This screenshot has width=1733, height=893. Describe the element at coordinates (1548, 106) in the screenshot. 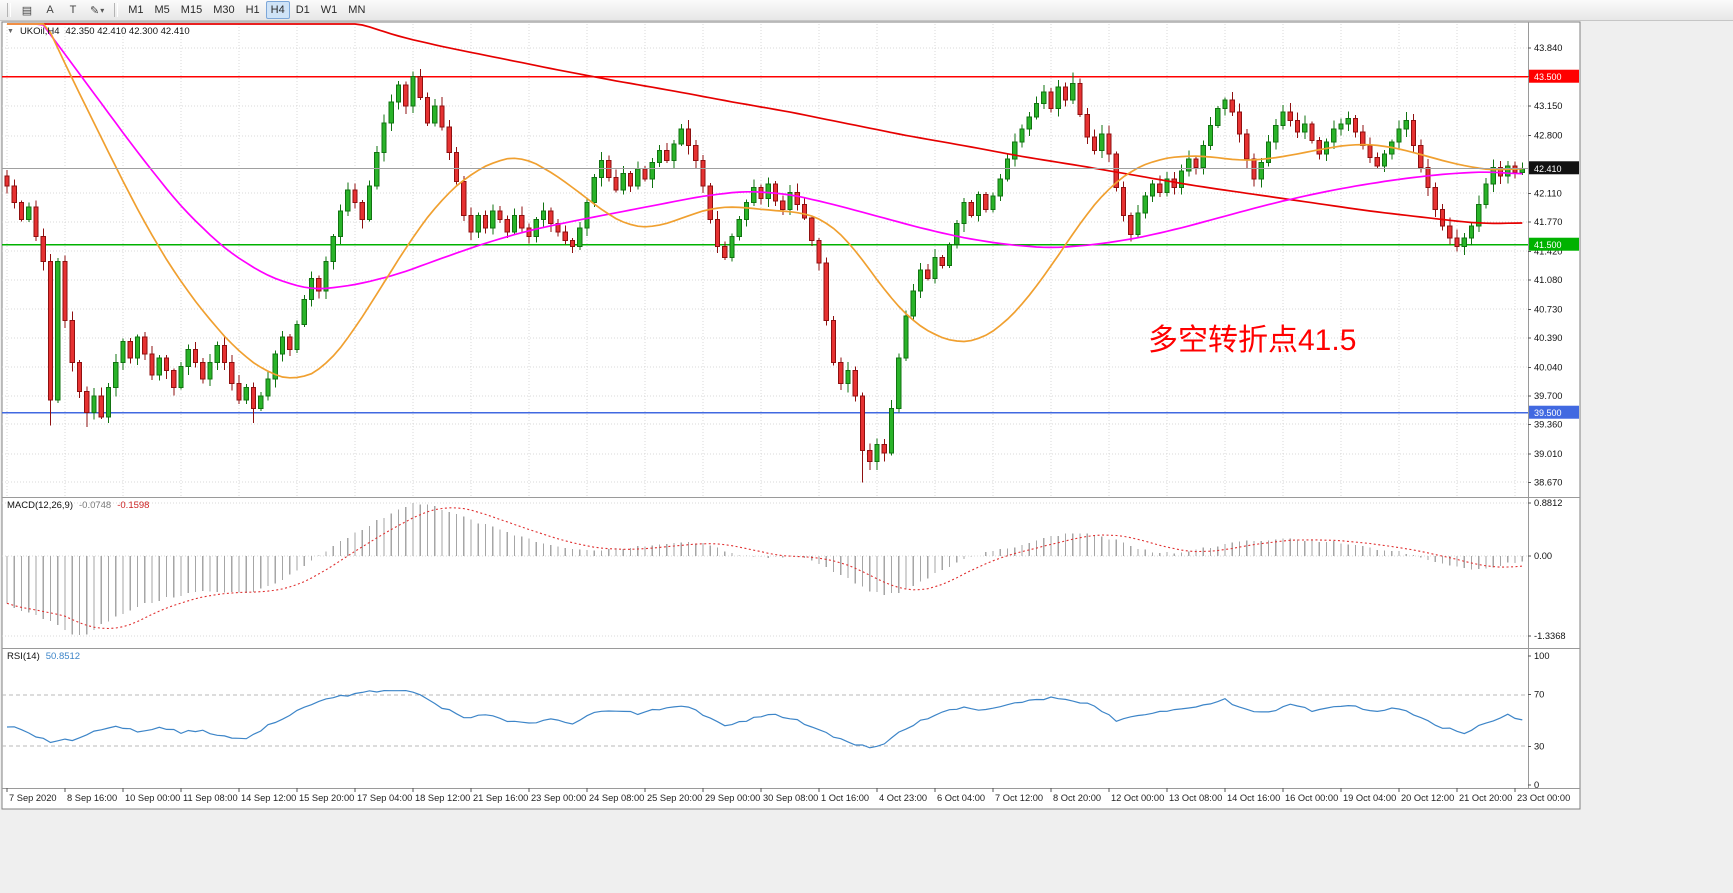

I see `svg-text: 43.150` at that location.